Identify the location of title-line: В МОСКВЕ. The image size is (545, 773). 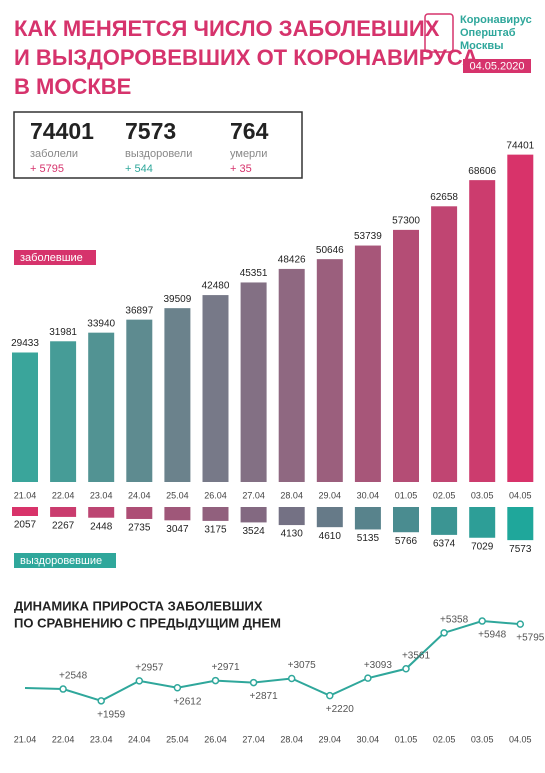
(72, 86).